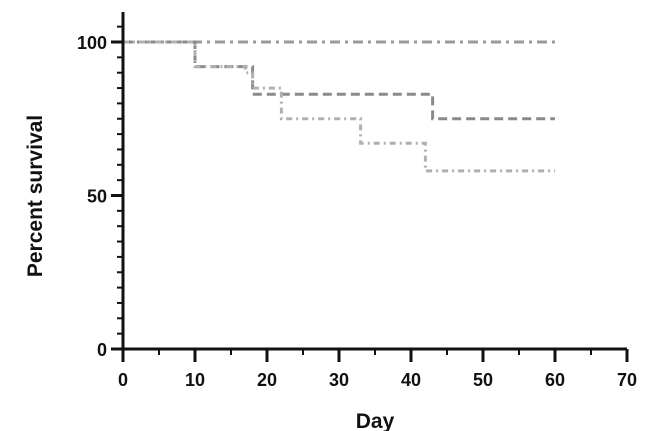  Describe the element at coordinates (375, 420) in the screenshot. I see `x-axis-title: Day` at that location.